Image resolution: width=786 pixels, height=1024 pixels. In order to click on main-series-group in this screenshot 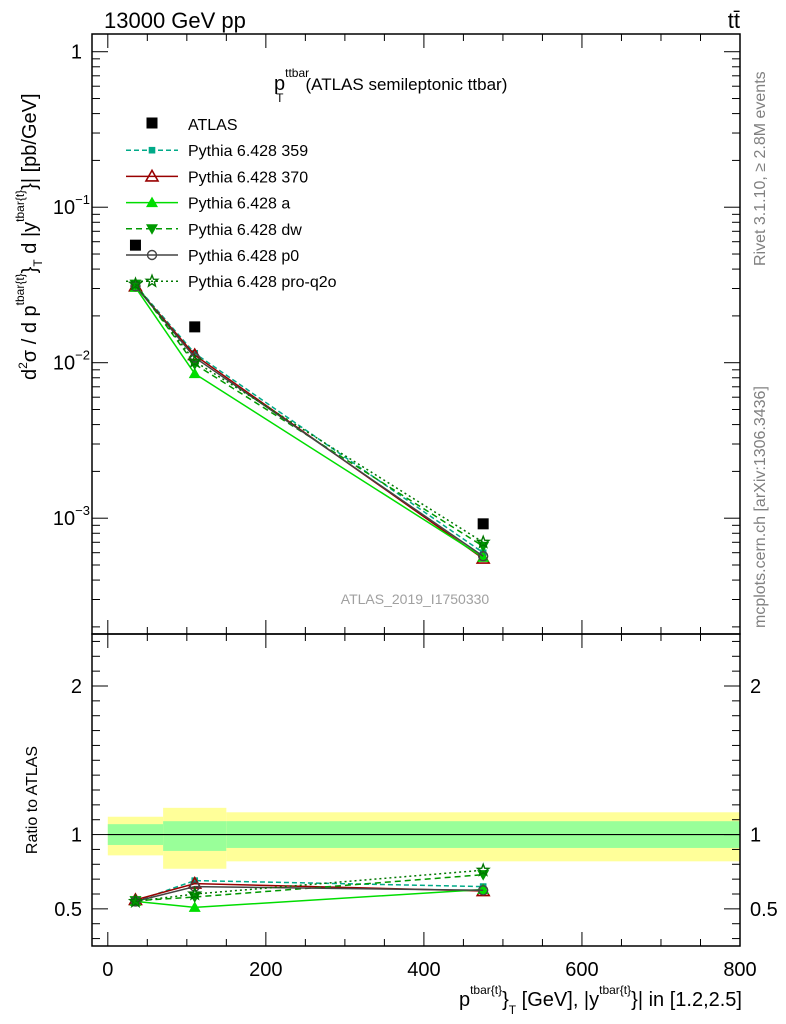, I will do `click(309, 420)`.